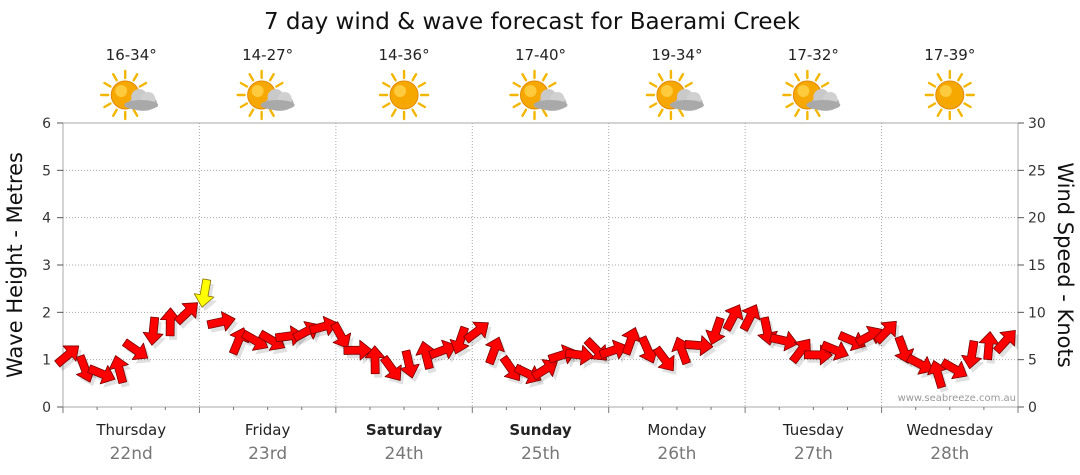 The height and width of the screenshot is (475, 1080). I want to click on left-tick-label: 6, so click(46, 124).